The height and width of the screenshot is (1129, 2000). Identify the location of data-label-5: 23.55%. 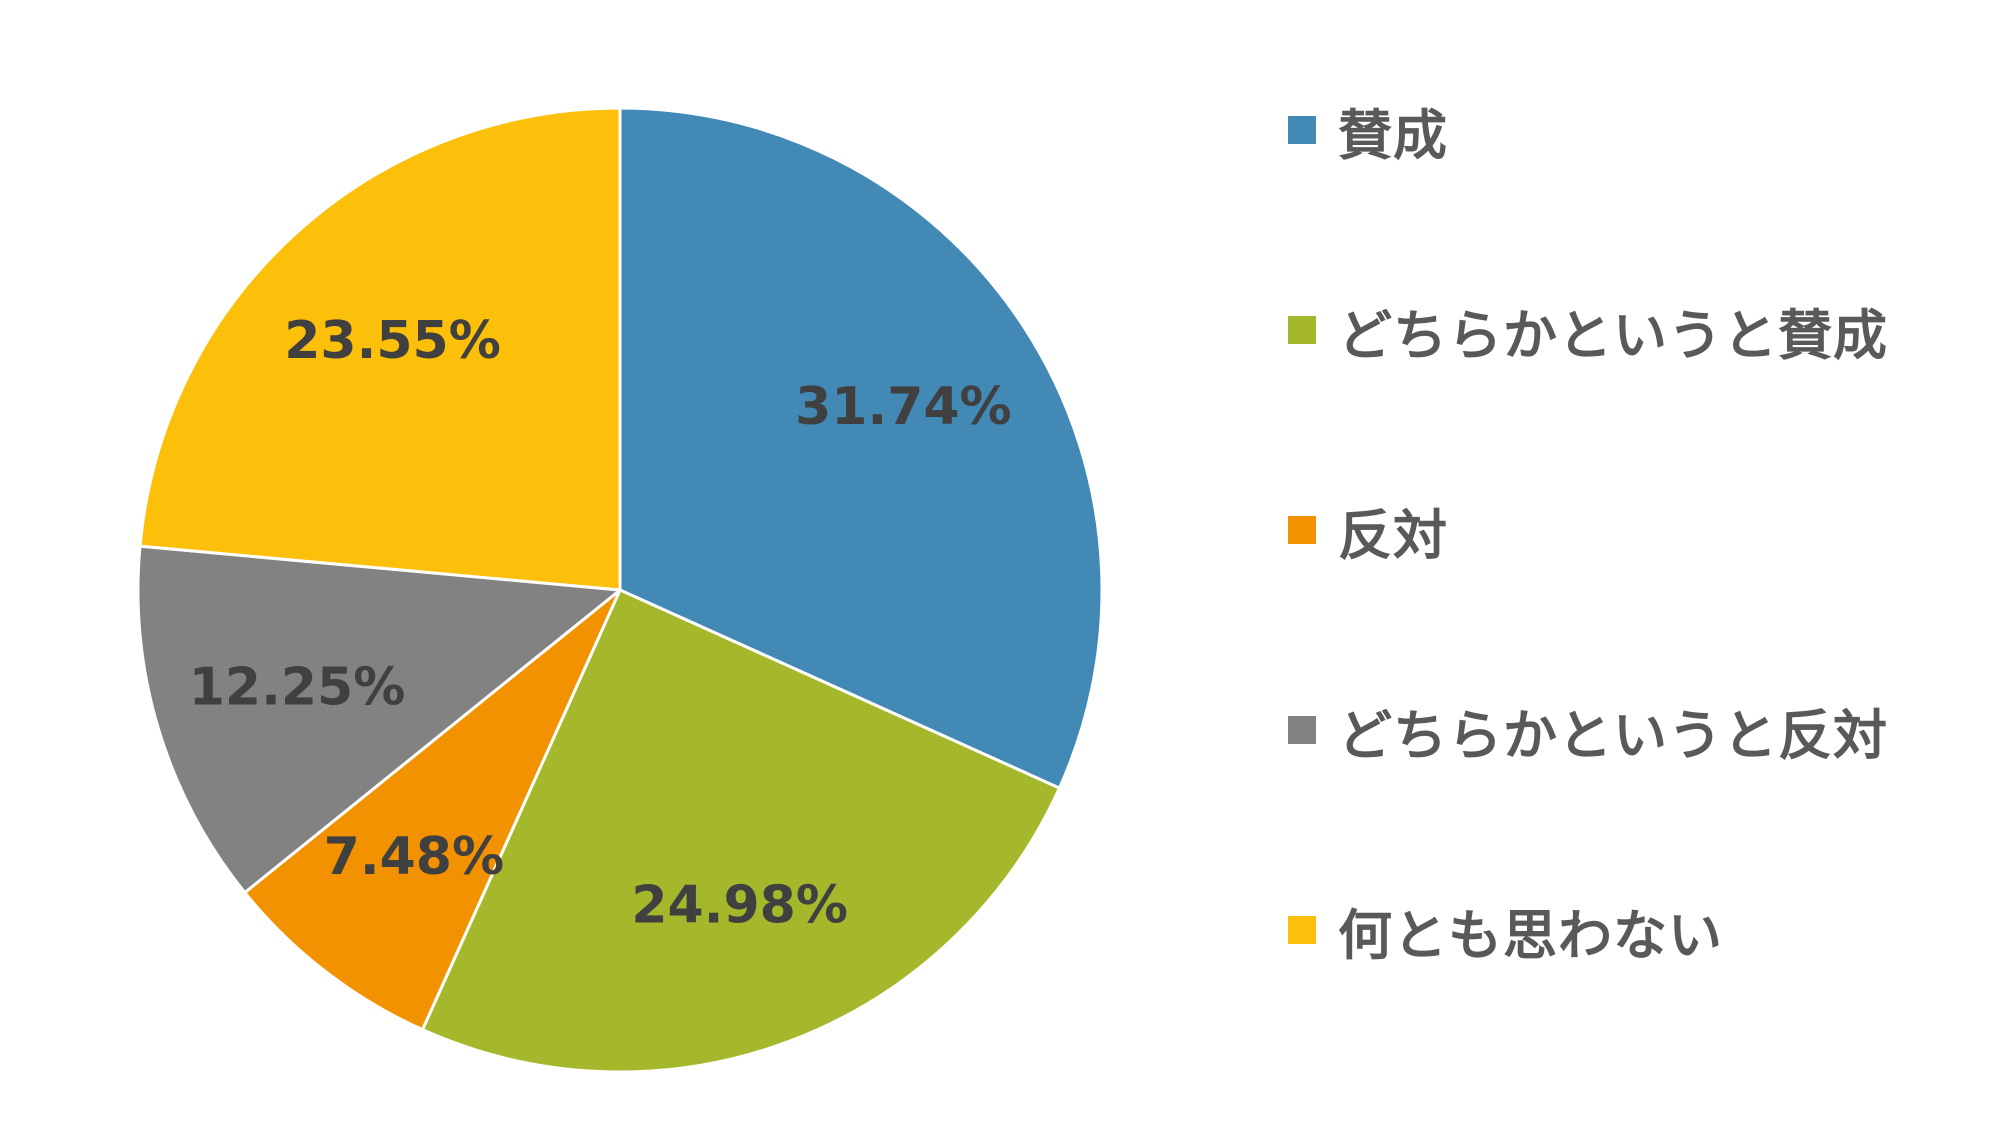
(392, 341).